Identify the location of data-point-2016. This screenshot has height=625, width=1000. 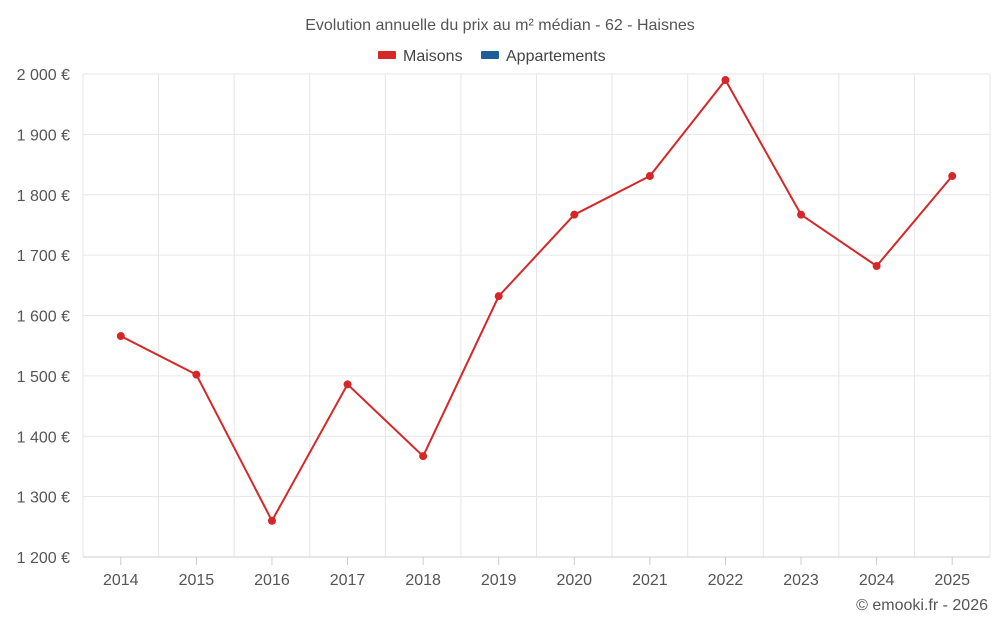
(271, 520).